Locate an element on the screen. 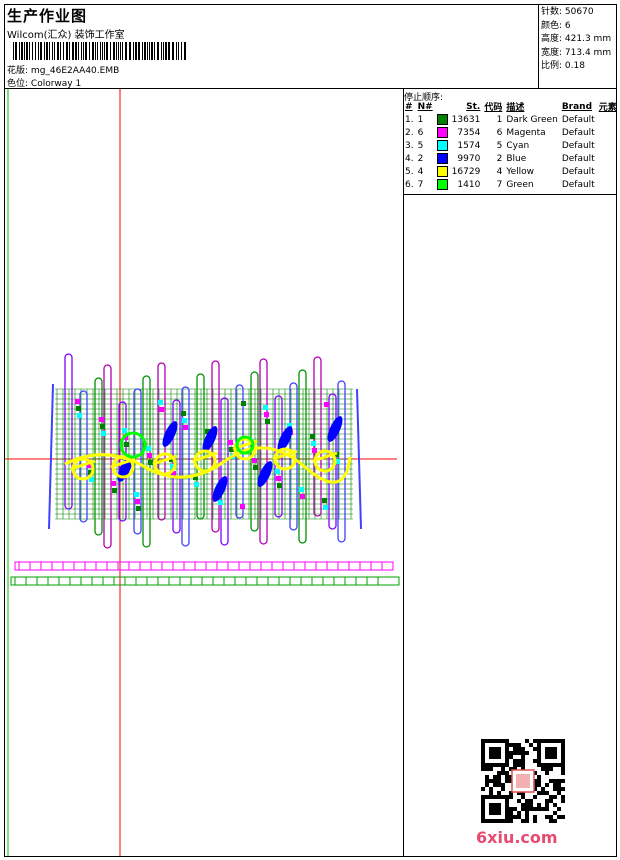  color-count-row: 颜色: 6 is located at coordinates (576, 27).